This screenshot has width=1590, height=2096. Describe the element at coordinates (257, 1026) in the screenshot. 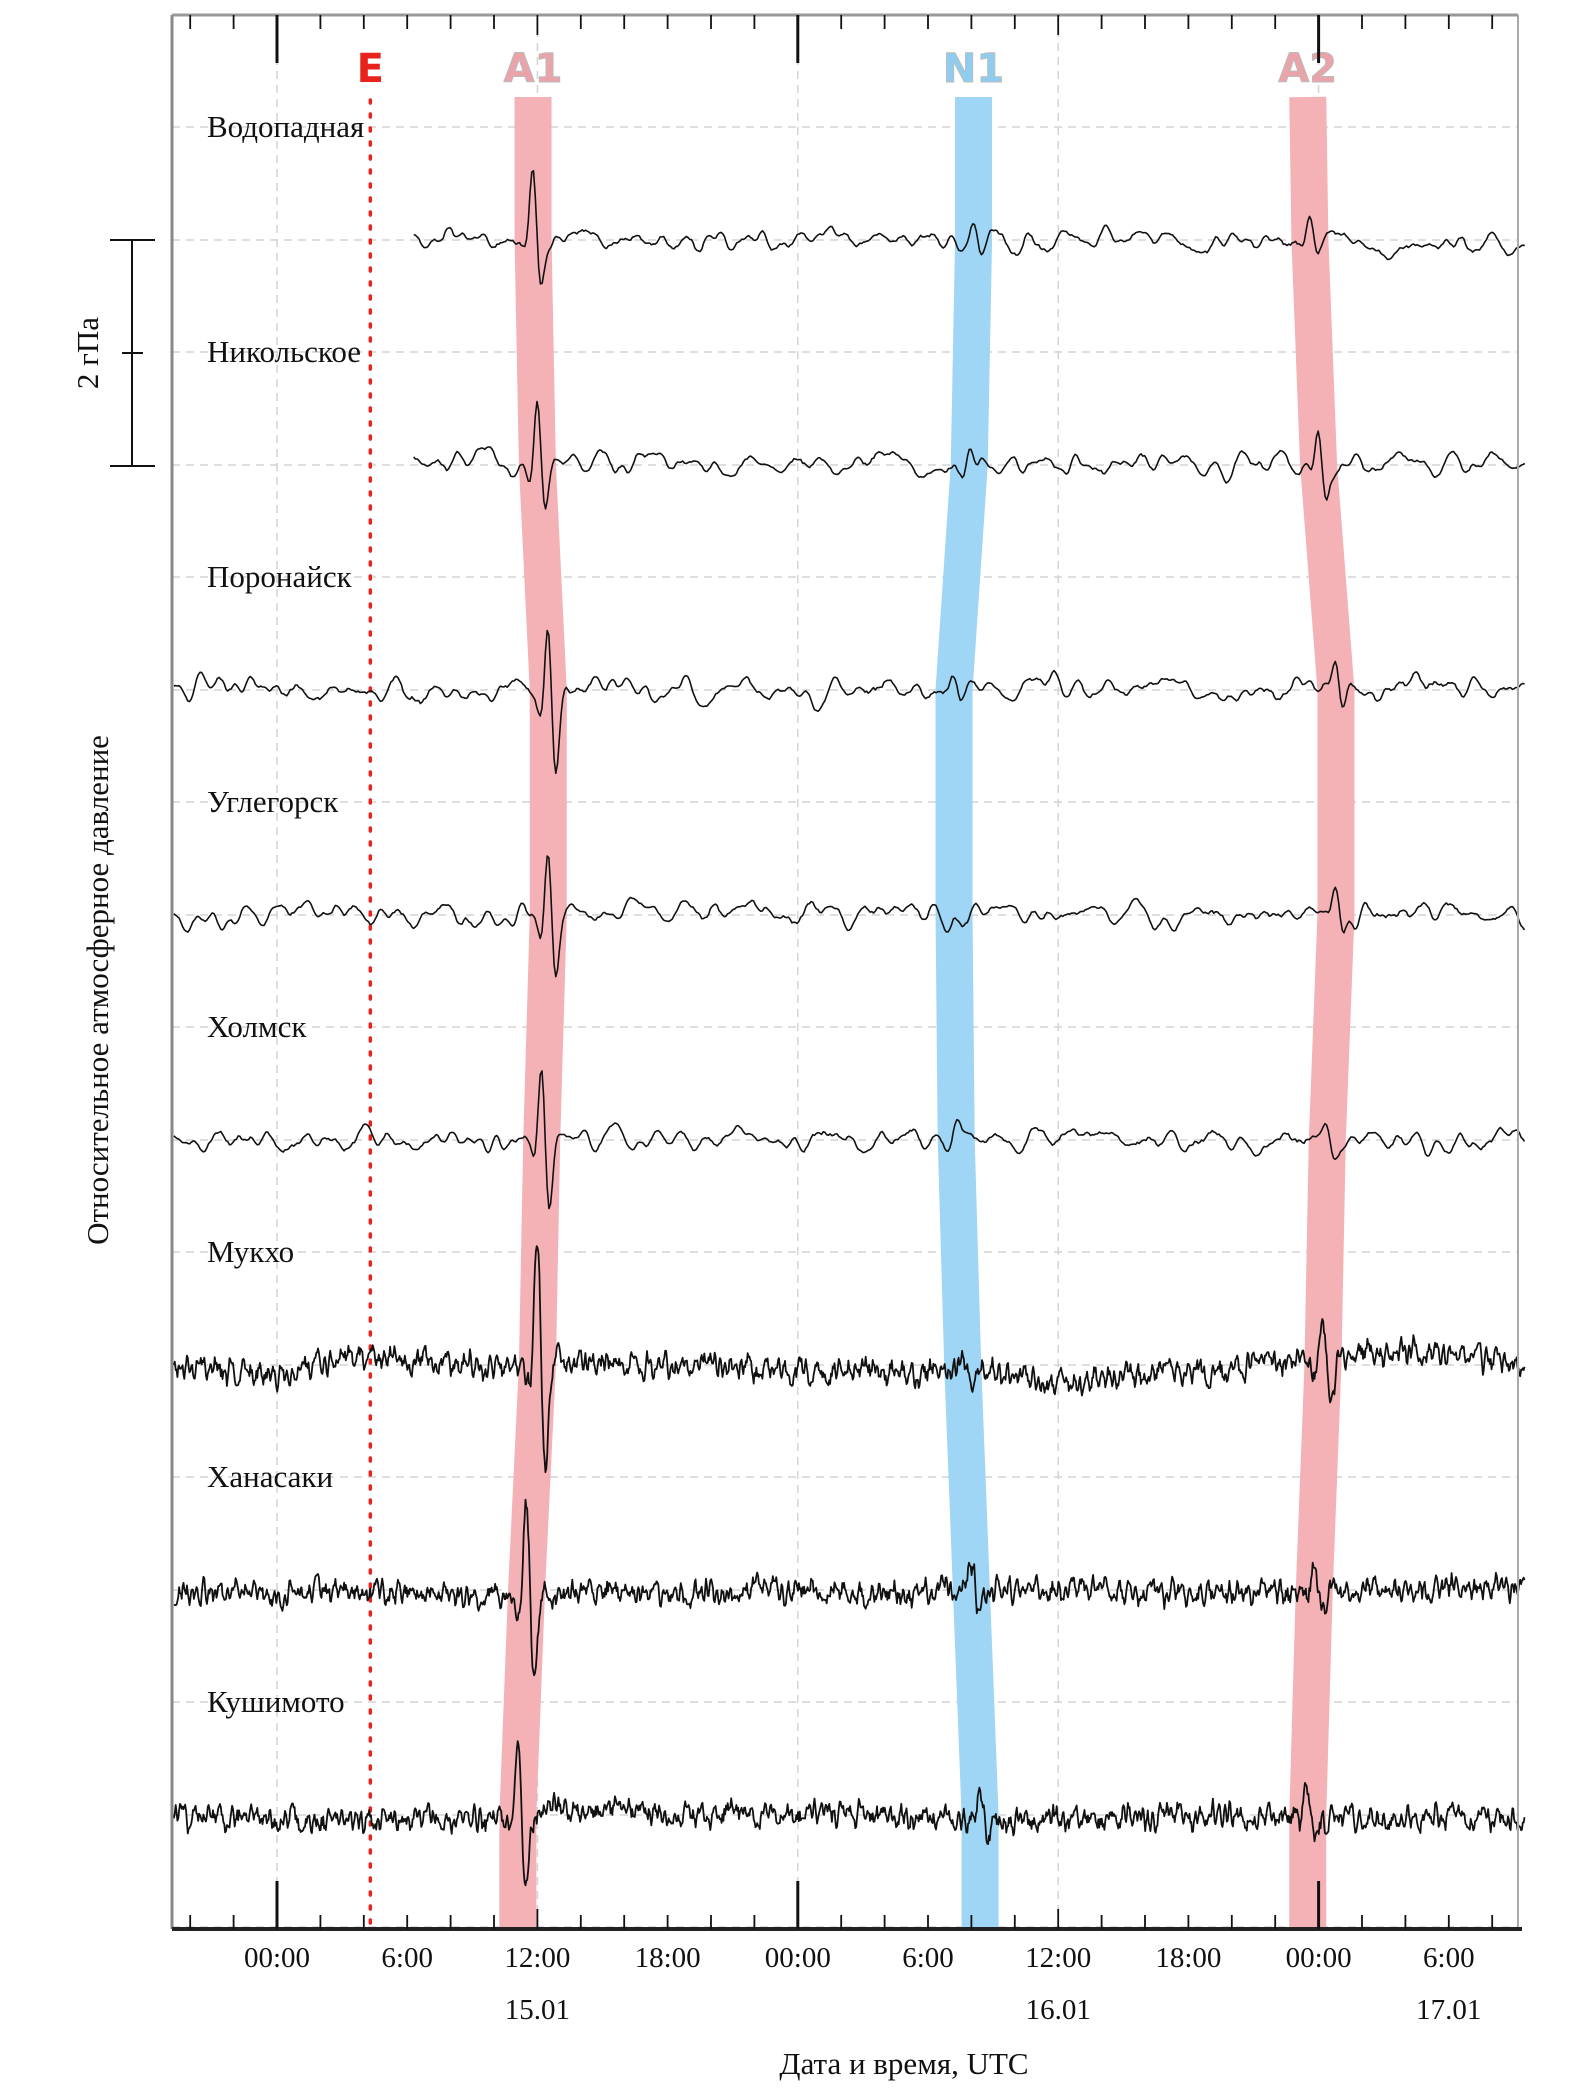

I see `station-label: Холмск` at that location.